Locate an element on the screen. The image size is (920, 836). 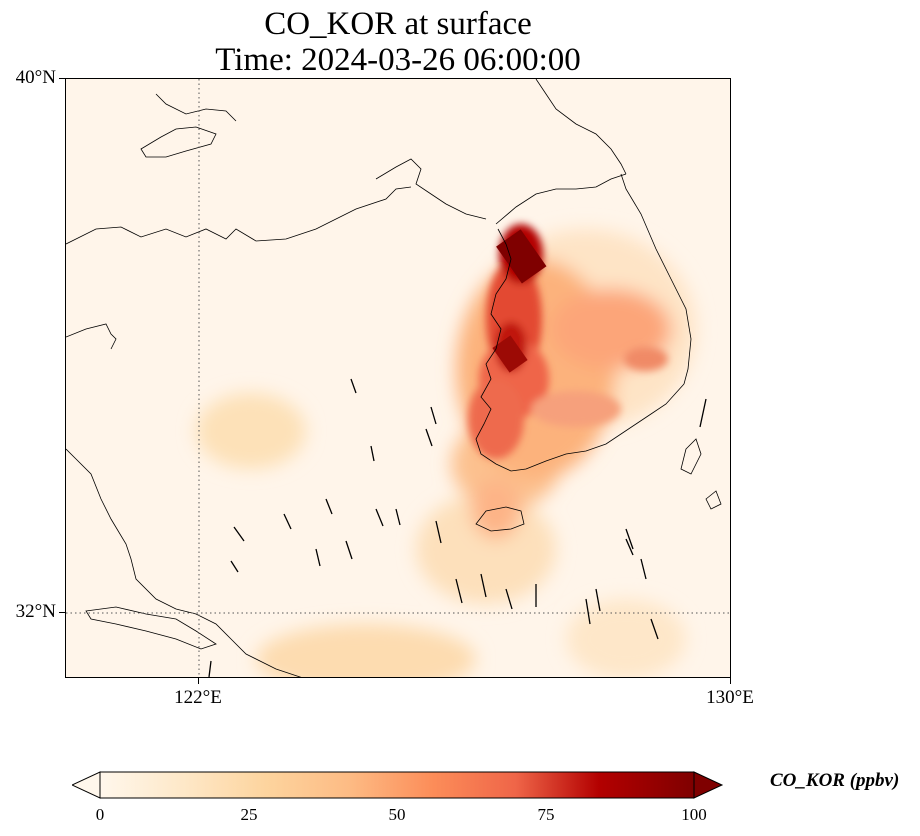
colorbar is located at coordinates (398, 785).